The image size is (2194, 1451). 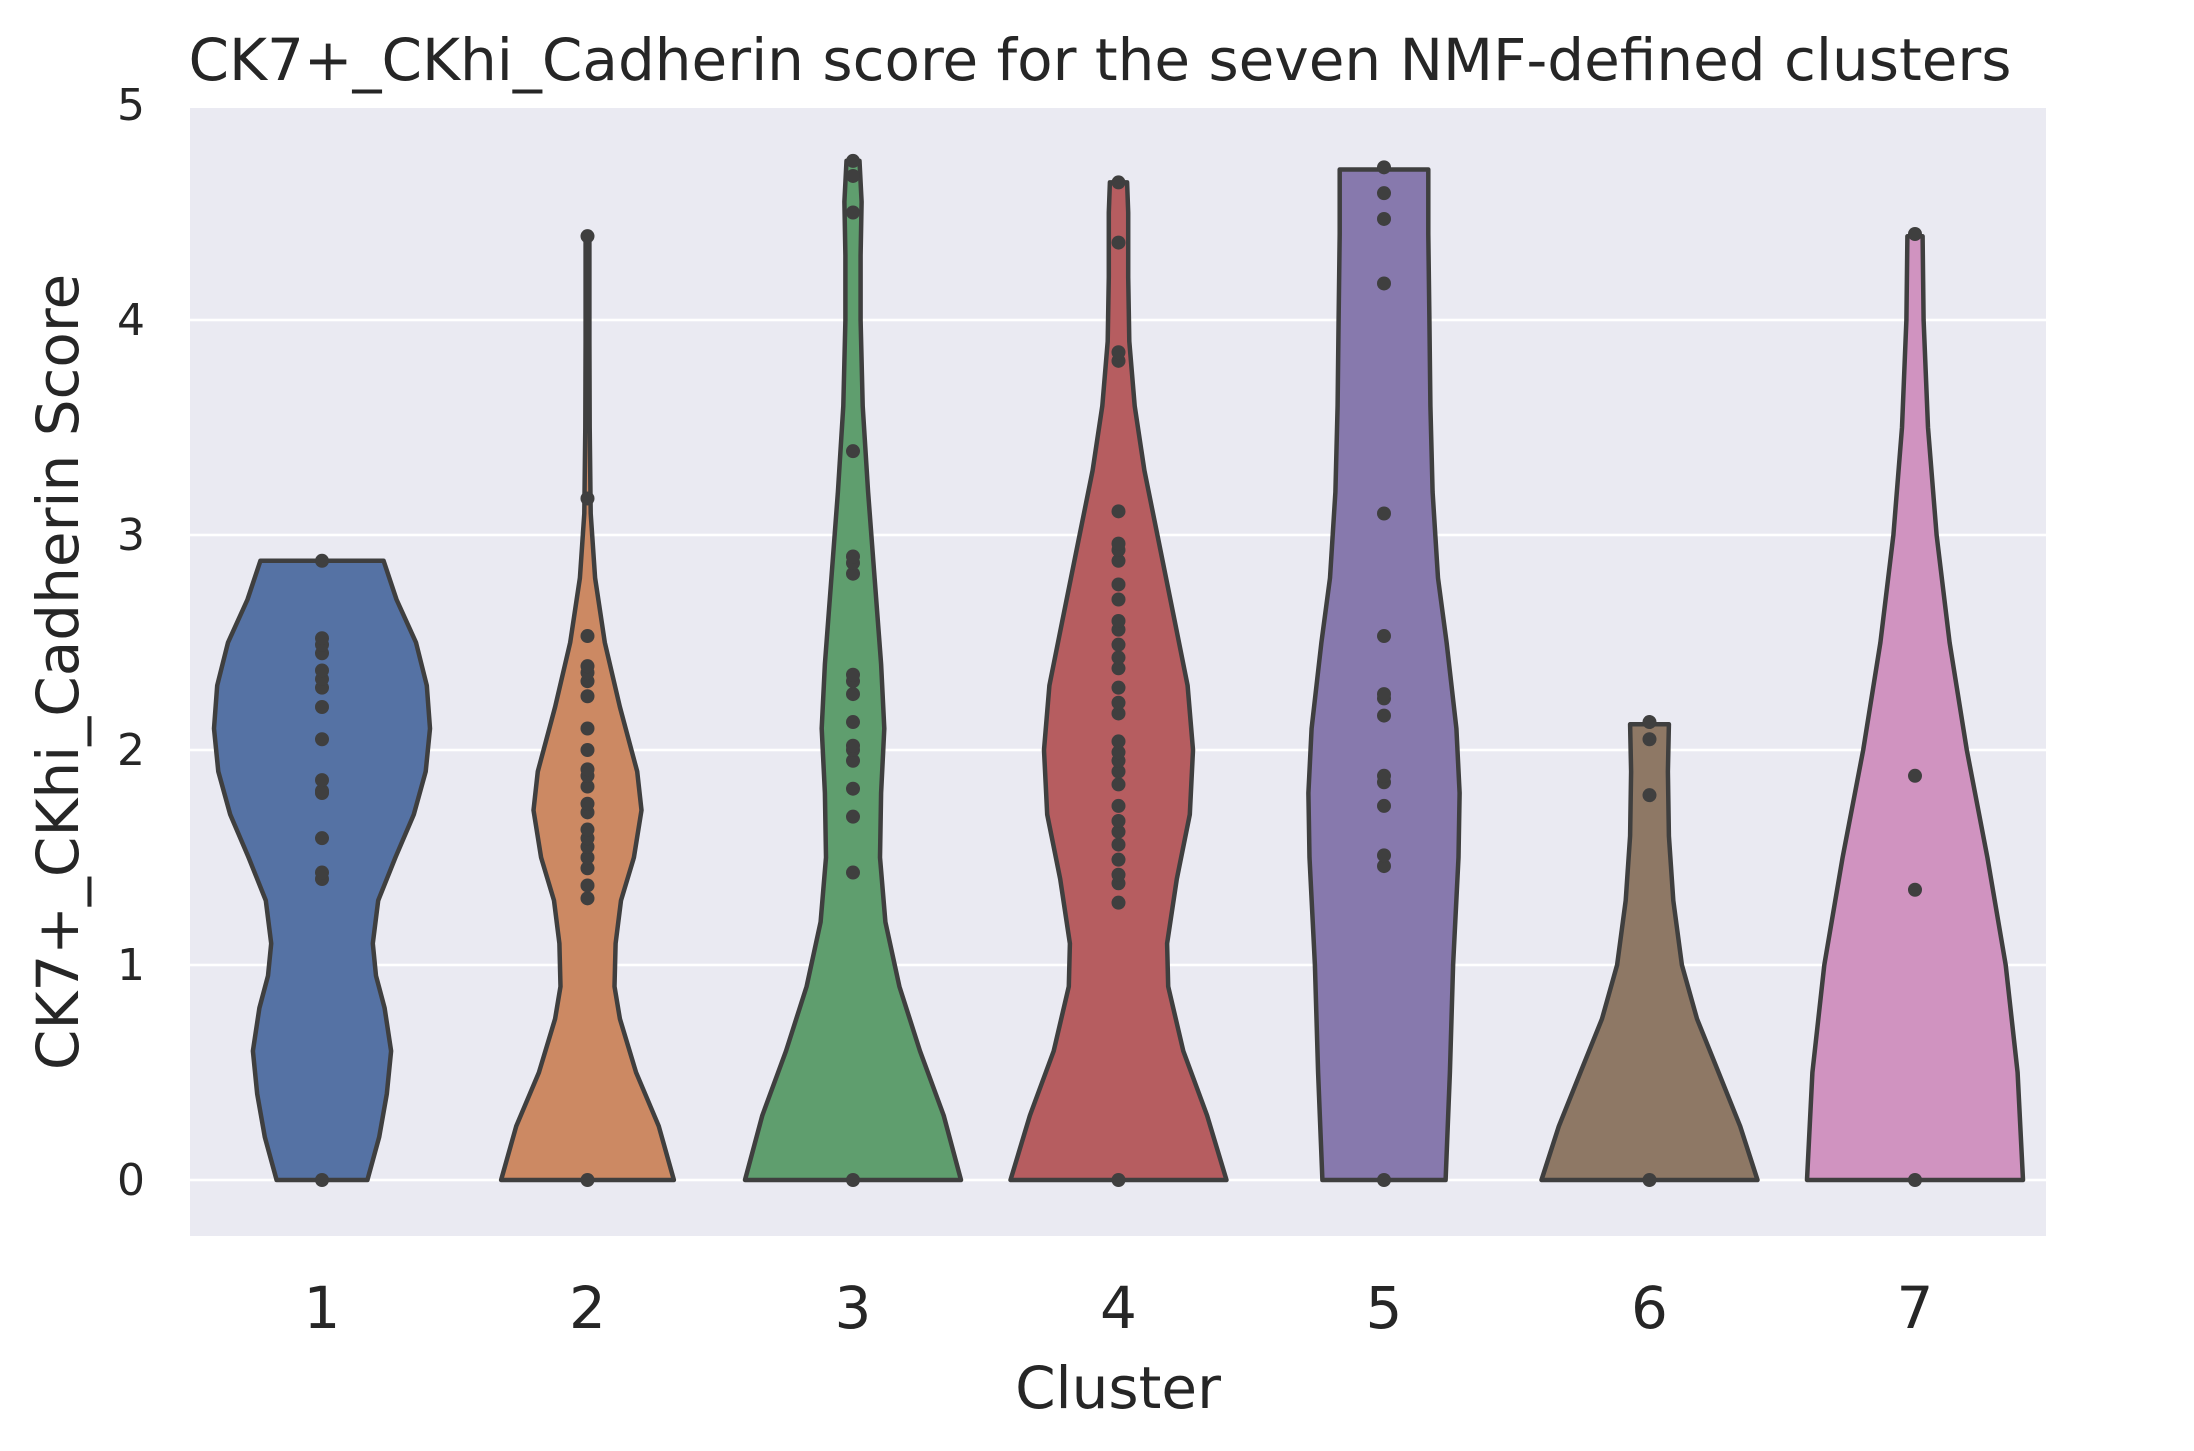 I want to click on x-tick-label: 4, so click(x=1118, y=1308).